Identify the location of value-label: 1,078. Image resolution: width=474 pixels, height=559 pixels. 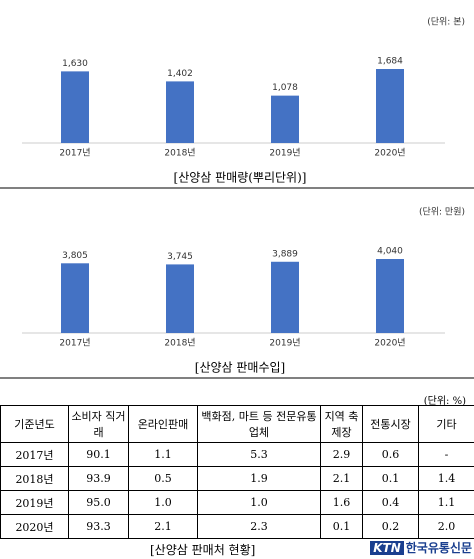
(285, 88).